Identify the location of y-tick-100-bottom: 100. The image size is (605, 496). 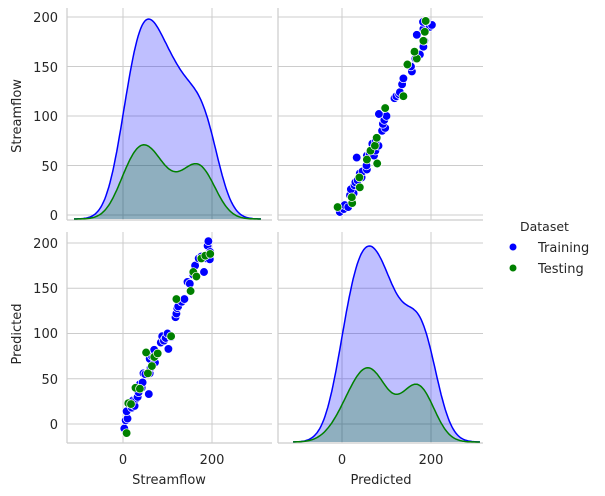
(45, 334).